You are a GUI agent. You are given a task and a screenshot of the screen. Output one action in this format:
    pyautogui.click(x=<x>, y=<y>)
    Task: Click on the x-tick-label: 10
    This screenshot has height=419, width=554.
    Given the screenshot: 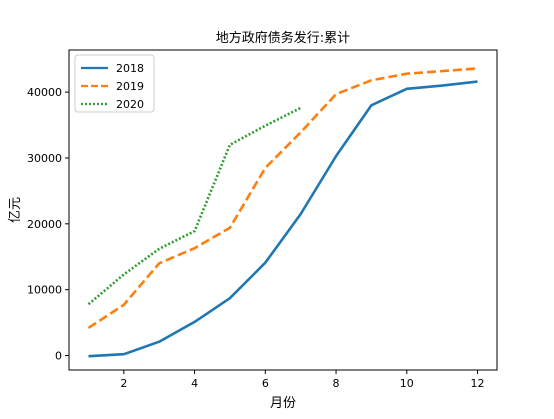 What is the action you would take?
    pyautogui.click(x=407, y=383)
    